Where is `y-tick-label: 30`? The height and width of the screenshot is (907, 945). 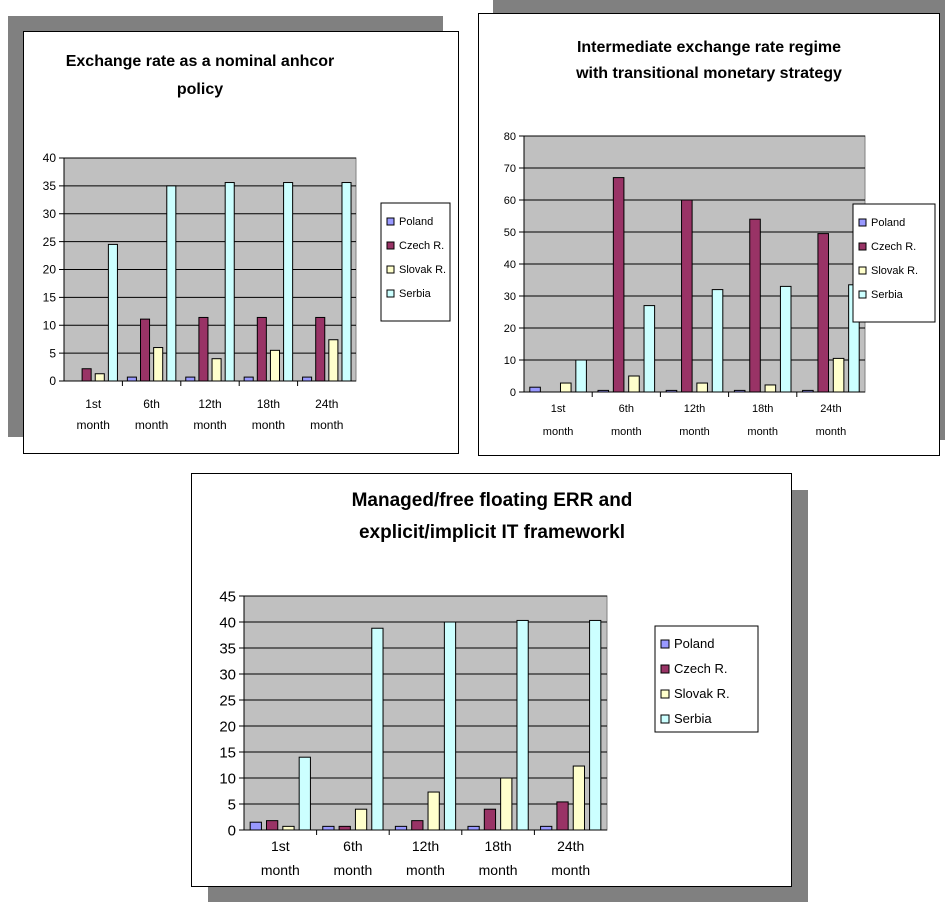 y-tick-label: 30 is located at coordinates (50, 214).